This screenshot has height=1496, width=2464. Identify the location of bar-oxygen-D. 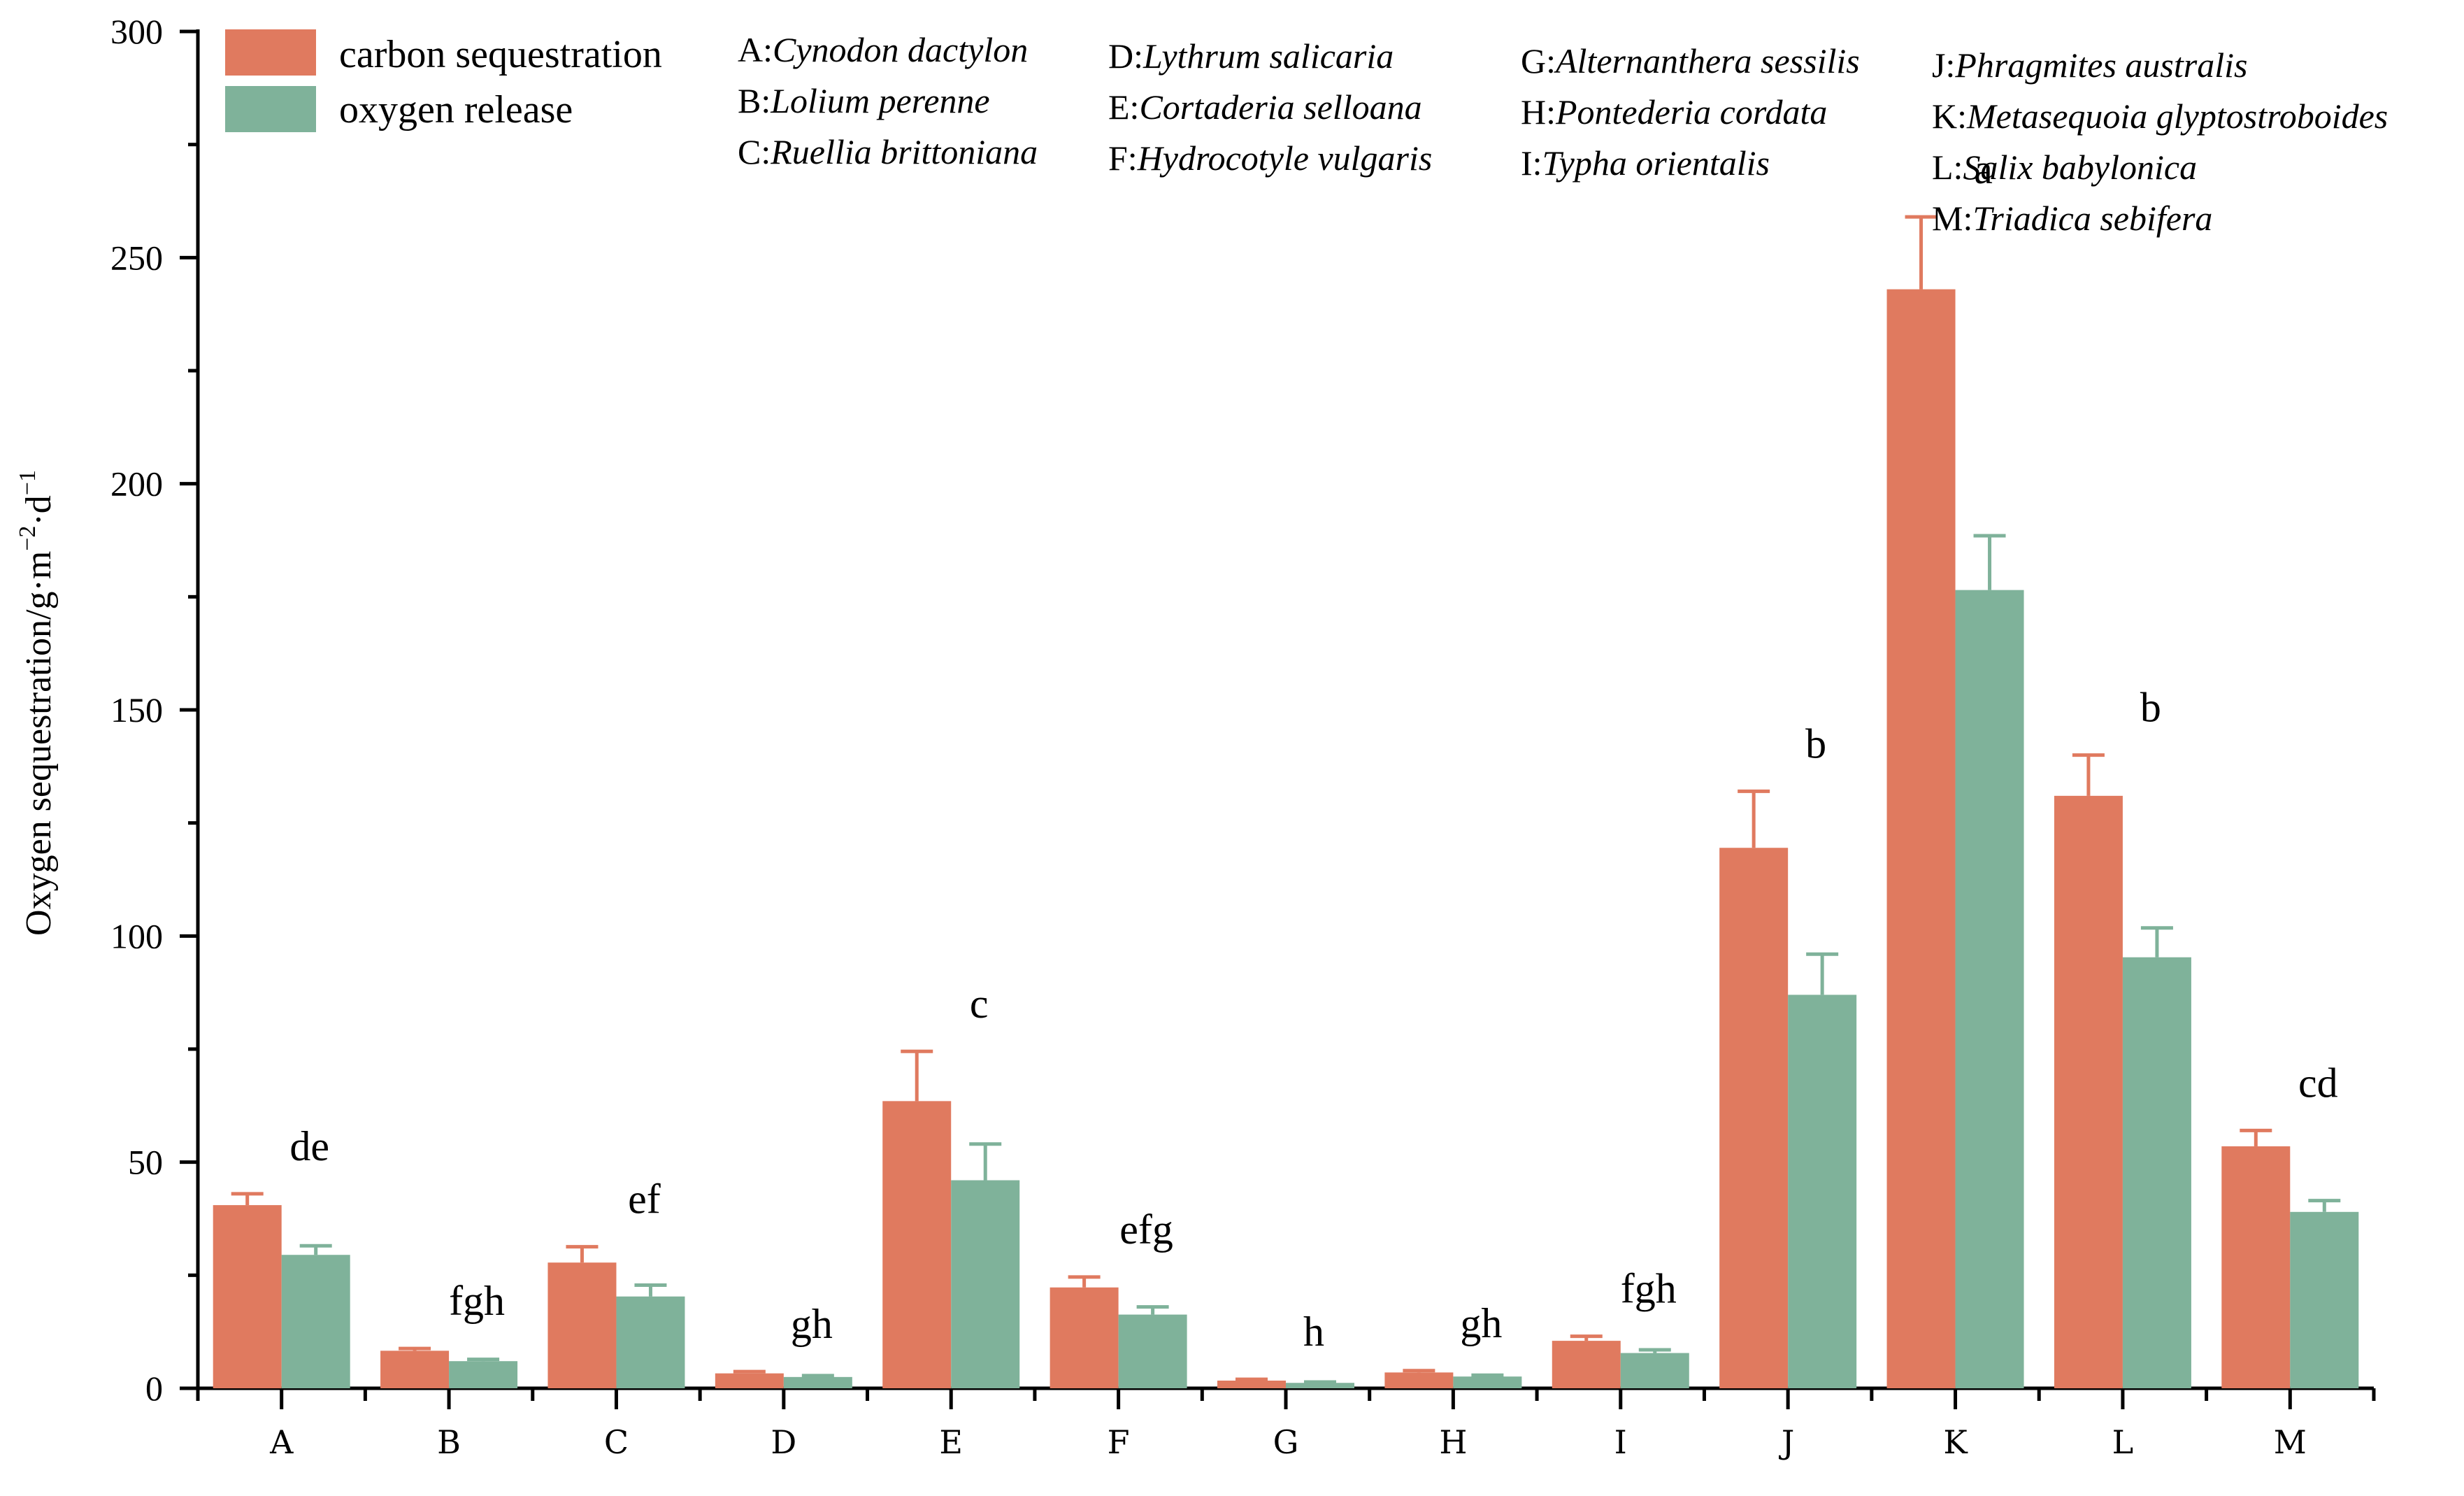
(817, 1382).